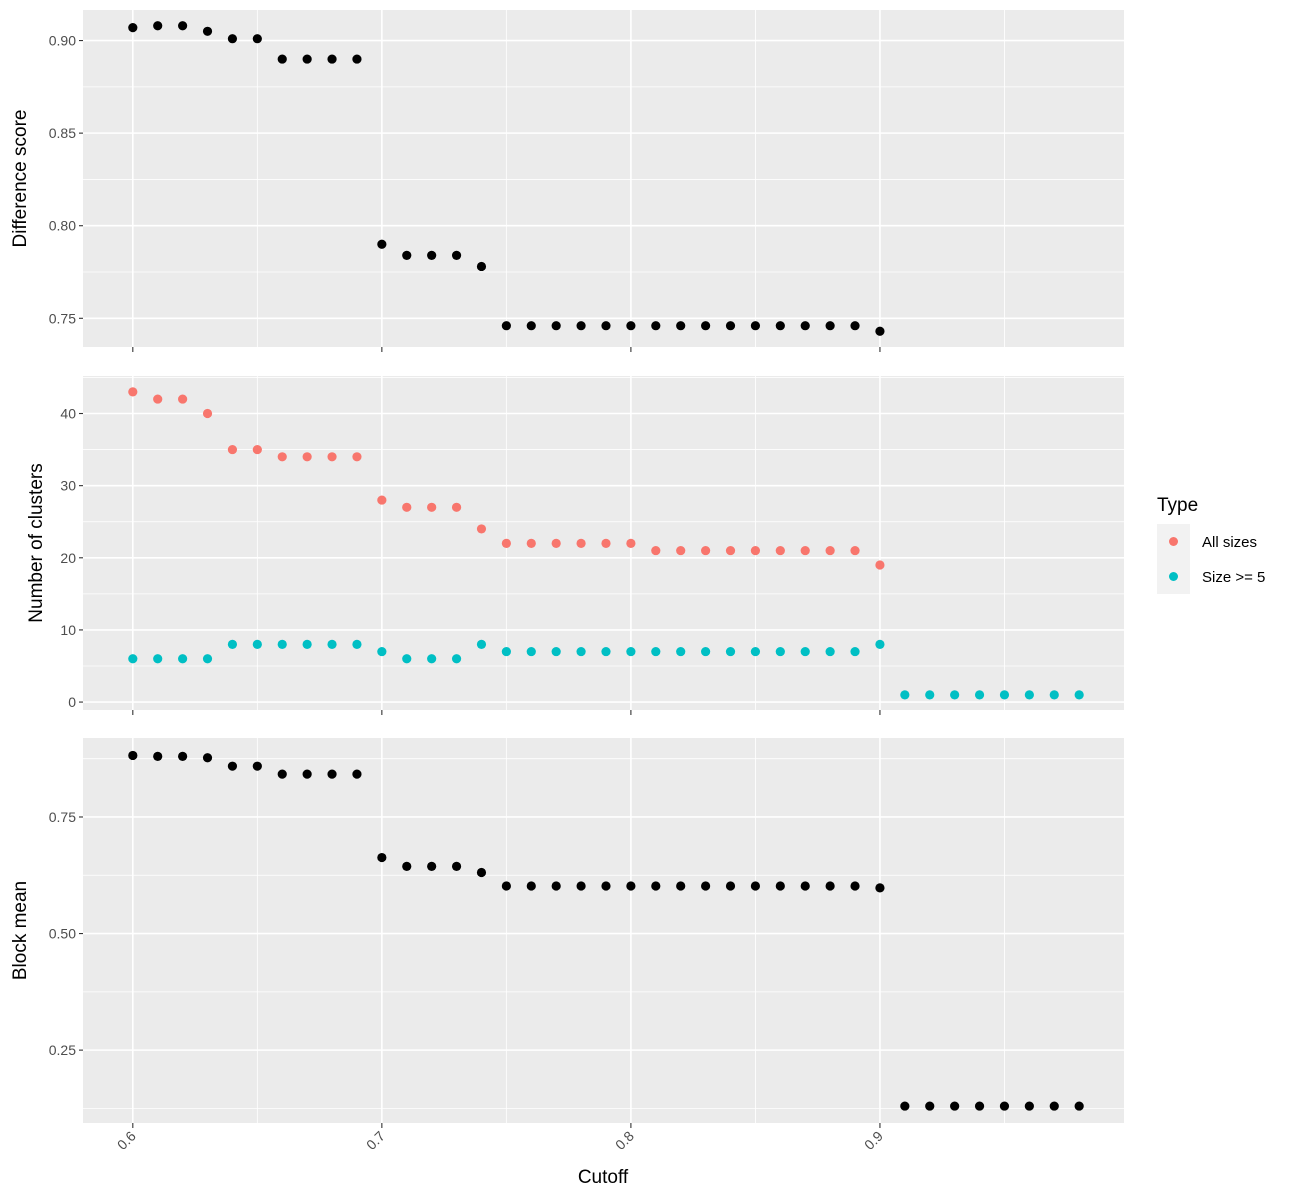 Image resolution: width=1300 pixels, height=1200 pixels. Describe the element at coordinates (62, 318) in the screenshot. I see `y-tick-label: 0.75` at that location.